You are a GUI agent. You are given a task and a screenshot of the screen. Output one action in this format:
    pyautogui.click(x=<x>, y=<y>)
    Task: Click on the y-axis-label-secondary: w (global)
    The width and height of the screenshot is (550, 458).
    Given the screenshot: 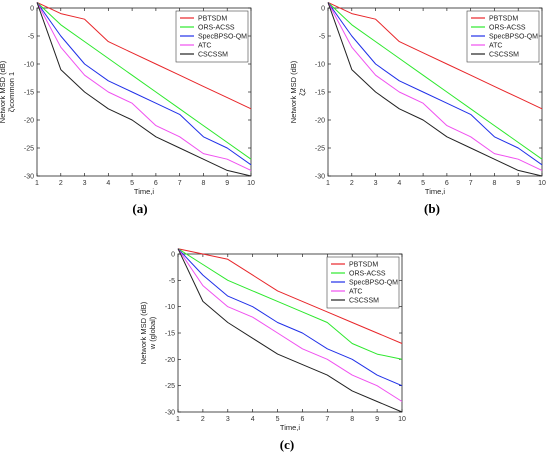 What is the action you would take?
    pyautogui.click(x=152, y=333)
    